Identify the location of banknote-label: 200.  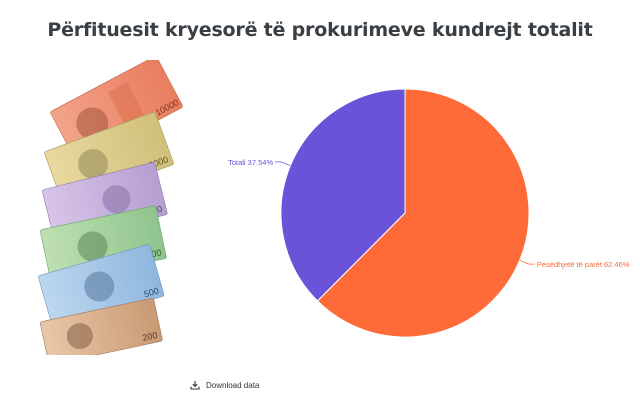
(150, 336).